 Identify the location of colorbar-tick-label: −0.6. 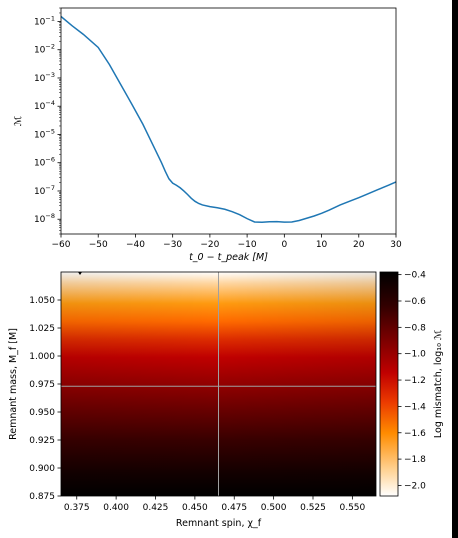
(415, 302).